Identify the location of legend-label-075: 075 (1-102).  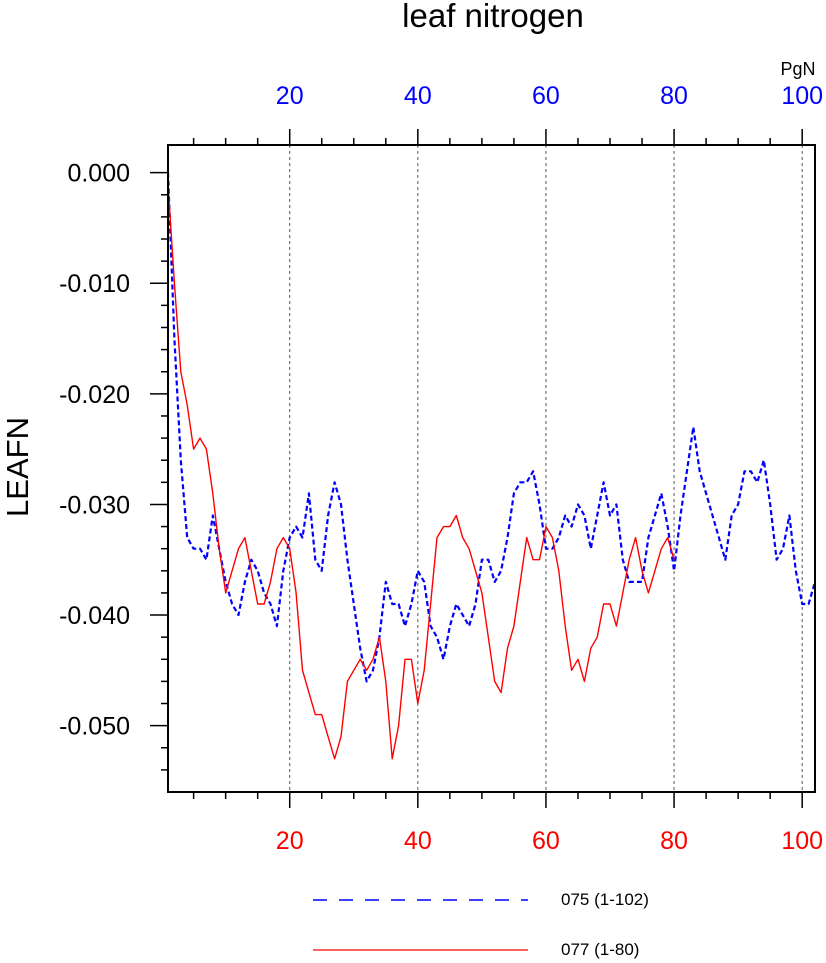
(605, 899).